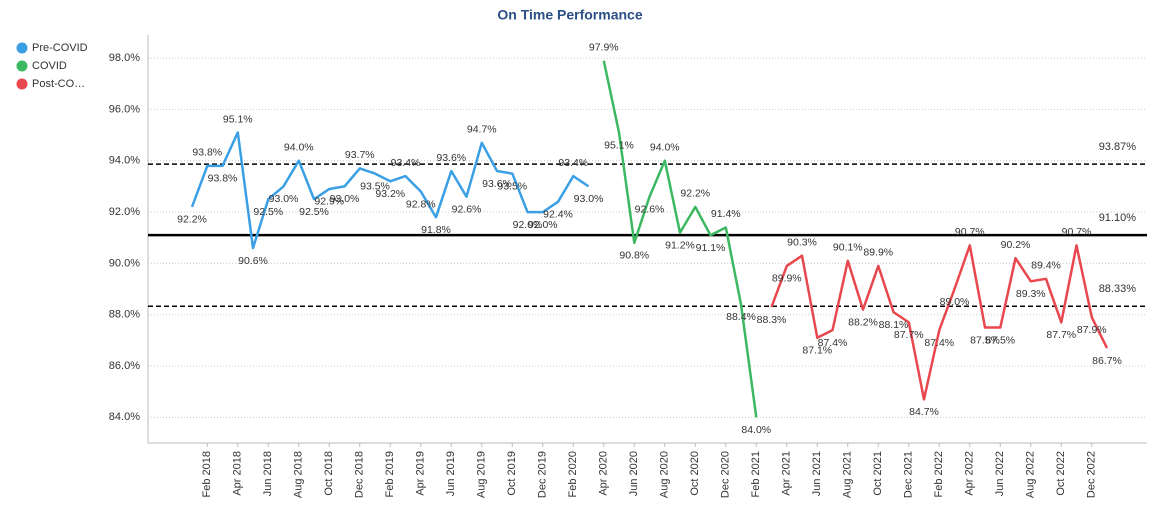 Image resolution: width=1152 pixels, height=510 pixels. Describe the element at coordinates (60, 48) in the screenshot. I see `legend-label: Pre-COVID` at that location.